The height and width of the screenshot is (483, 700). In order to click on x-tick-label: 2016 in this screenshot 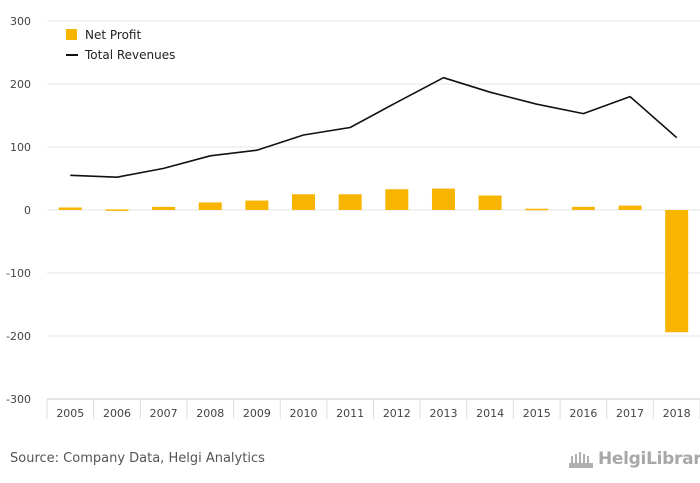, I will do `click(583, 413)`.